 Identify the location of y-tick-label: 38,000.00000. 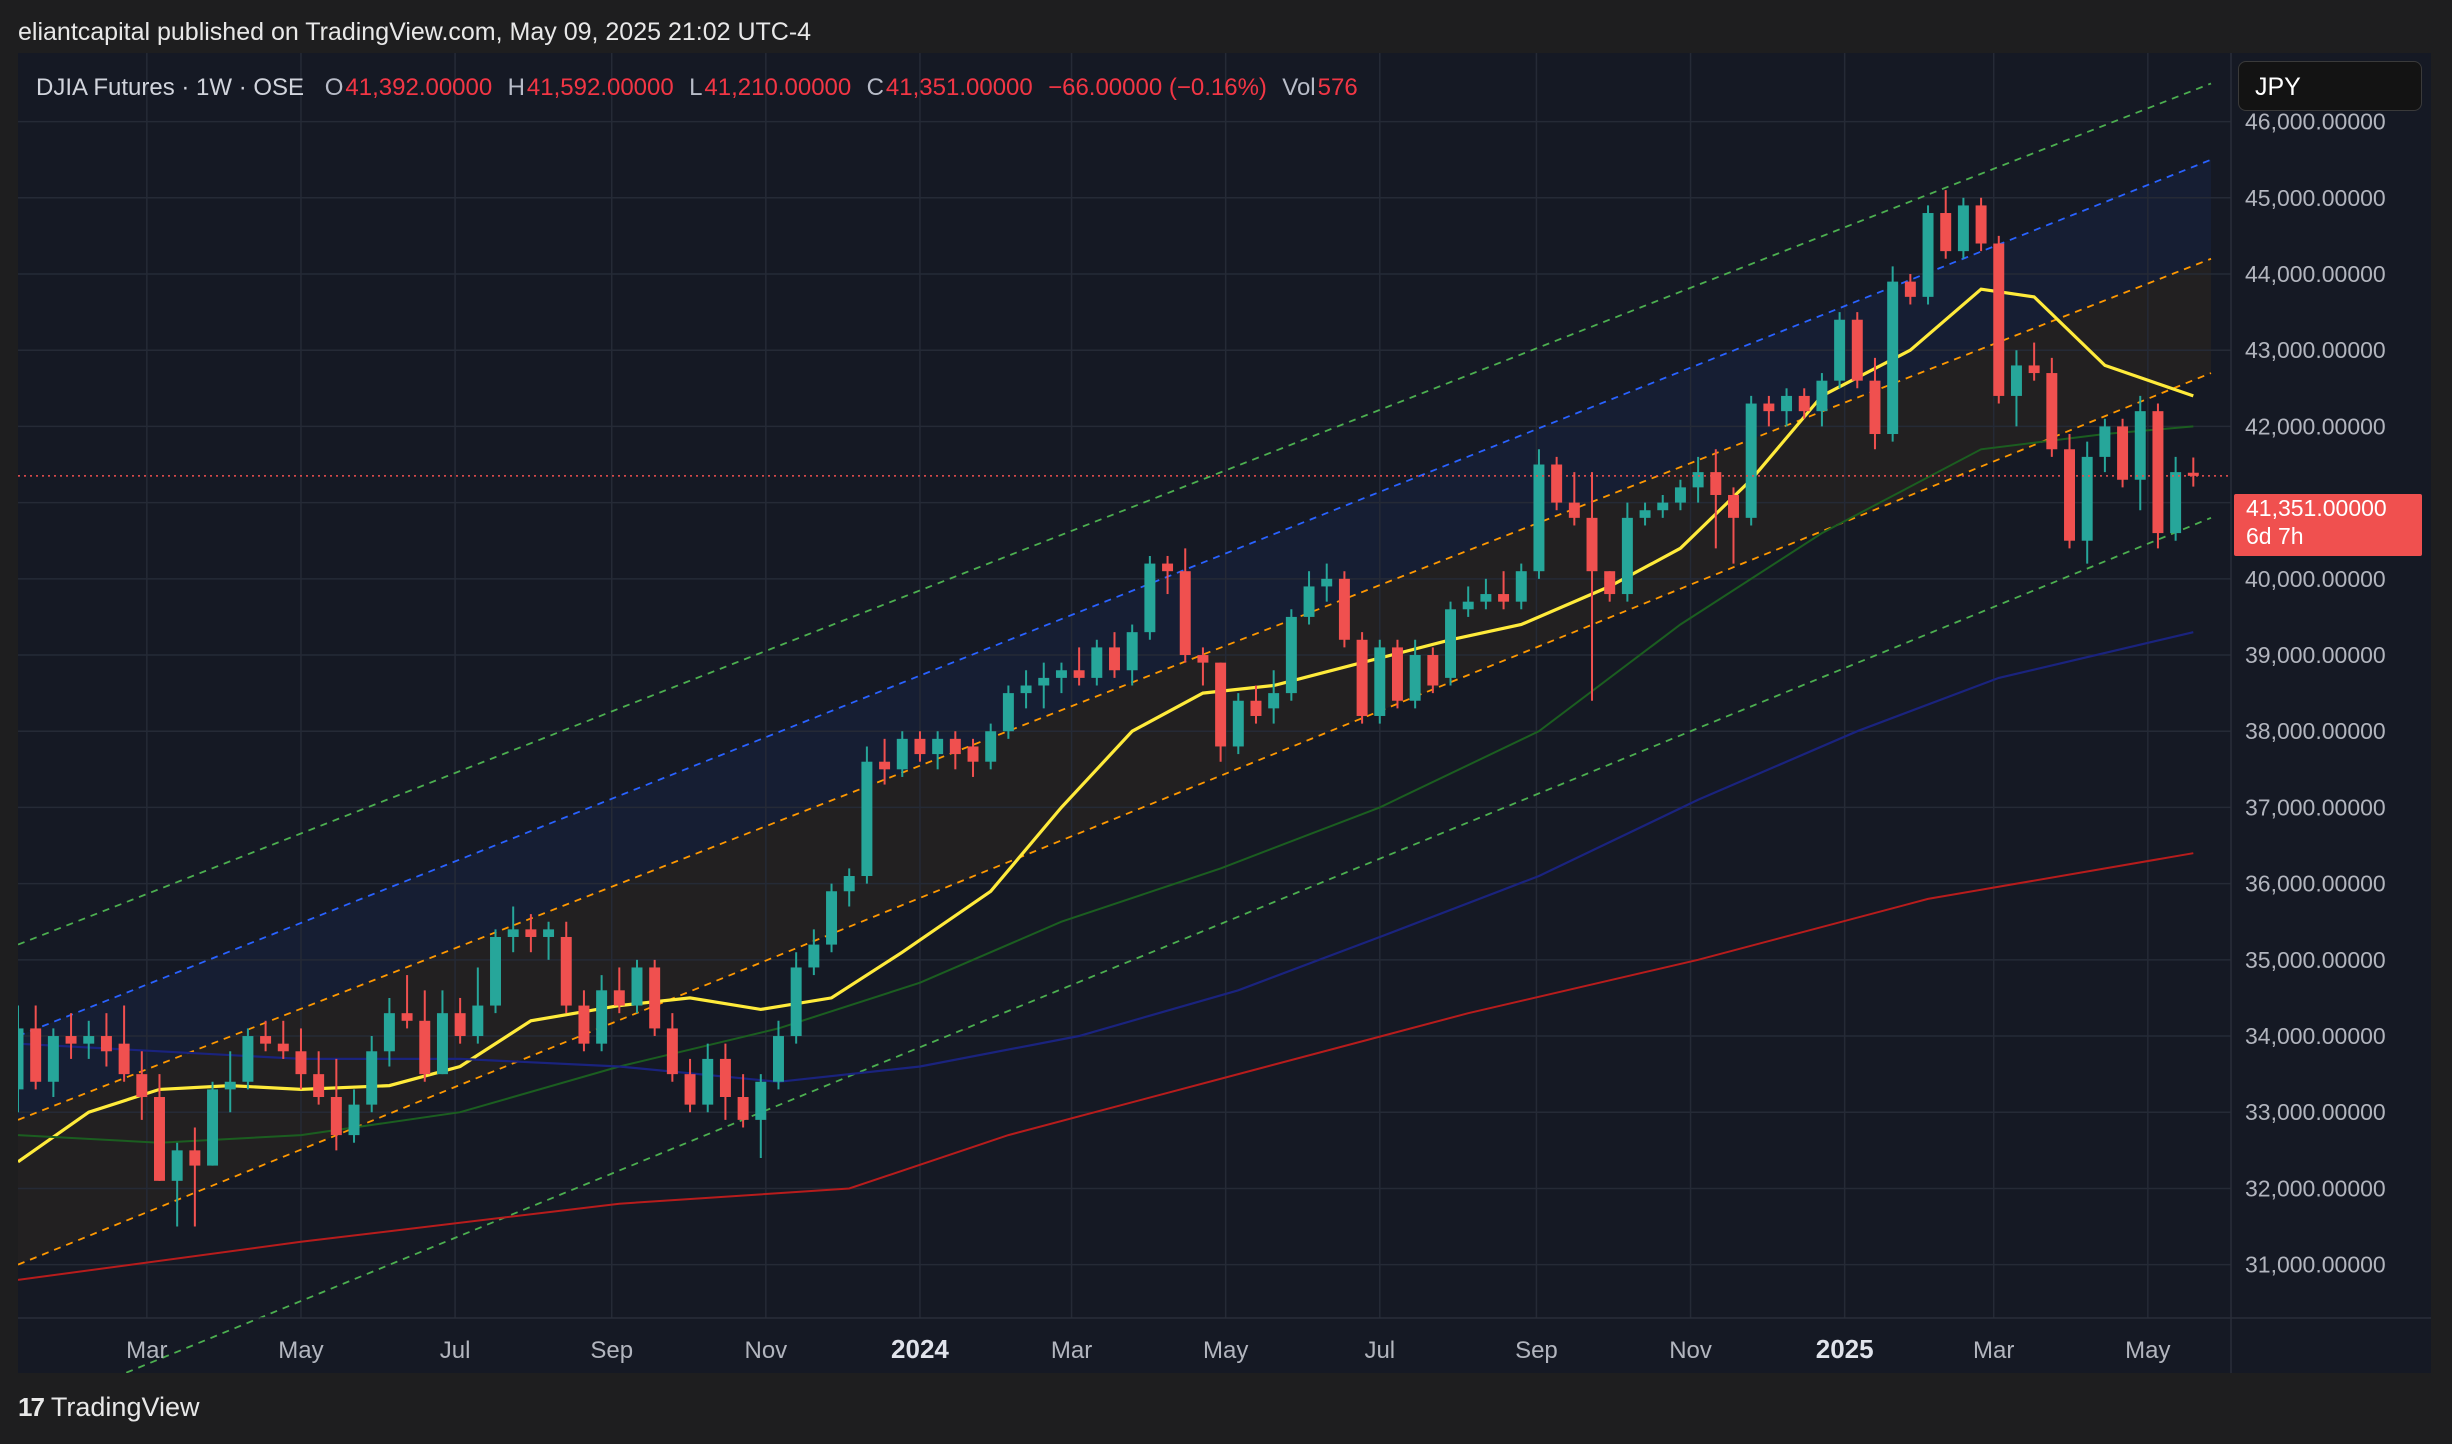
(2315, 731).